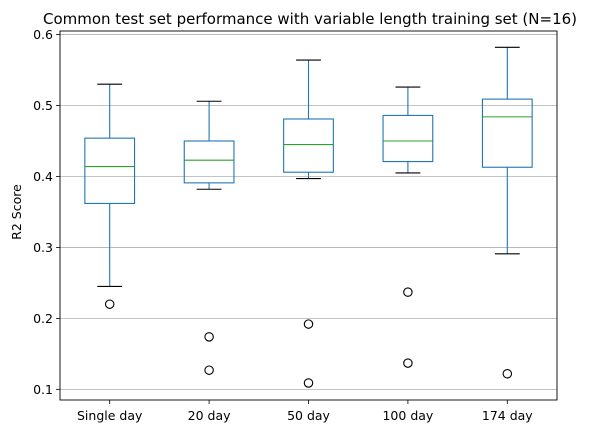 The height and width of the screenshot is (439, 614). What do you see at coordinates (43, 34) in the screenshot?
I see `y-tick-label: 0.6` at bounding box center [43, 34].